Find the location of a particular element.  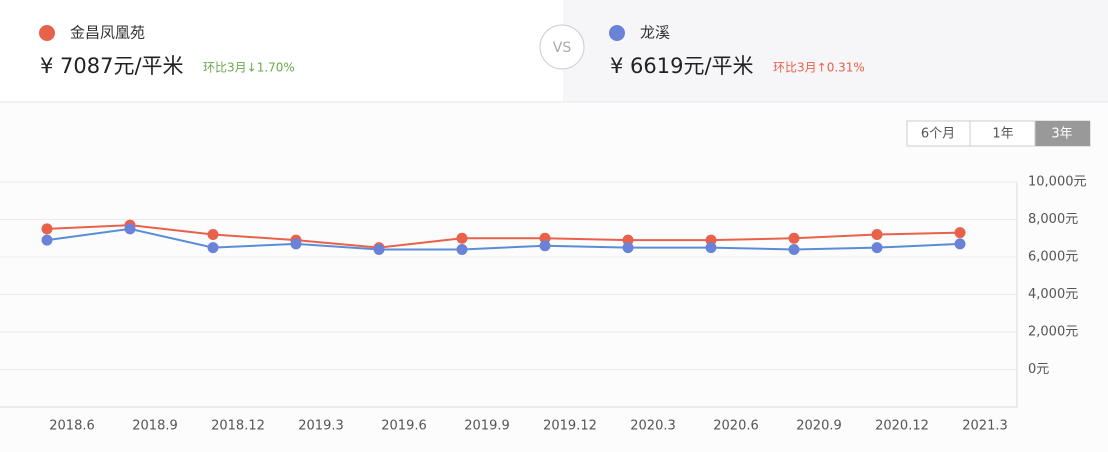

legend-label: 金昌凤凰苑 is located at coordinates (107, 33).